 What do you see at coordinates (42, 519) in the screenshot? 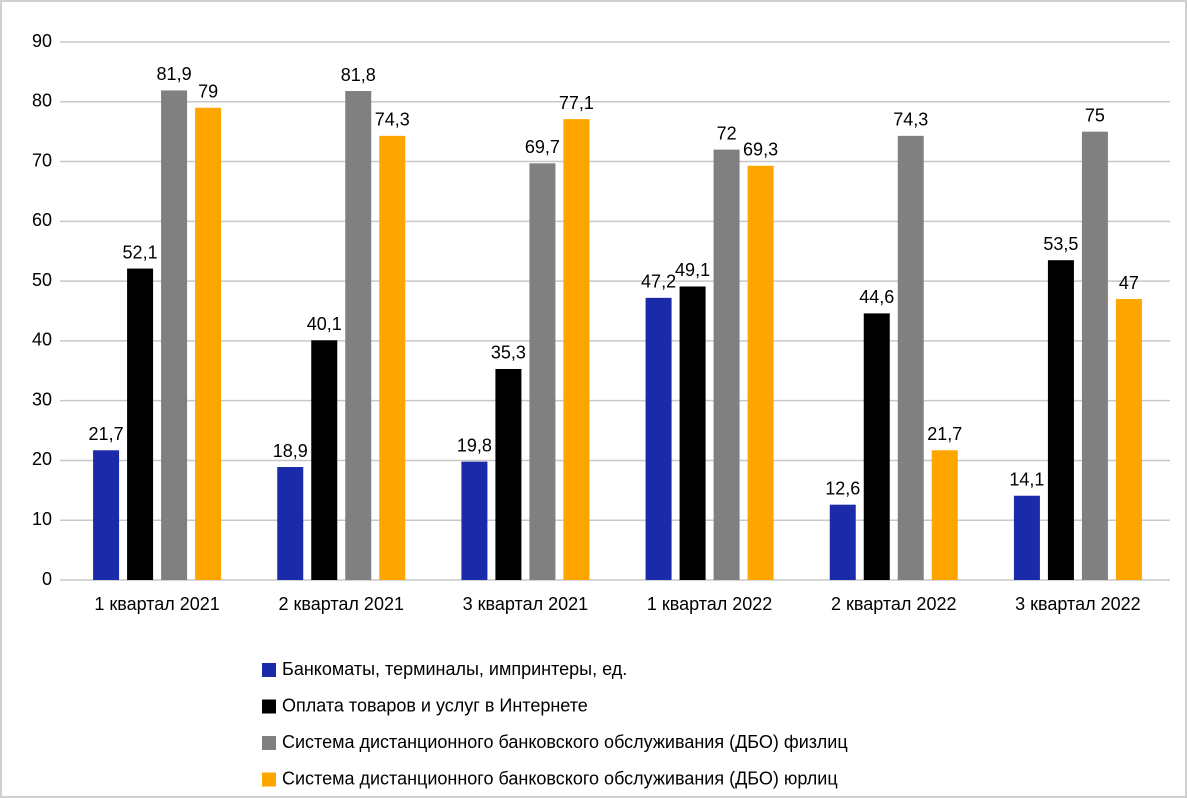
I see `y-tick-label: 10` at bounding box center [42, 519].